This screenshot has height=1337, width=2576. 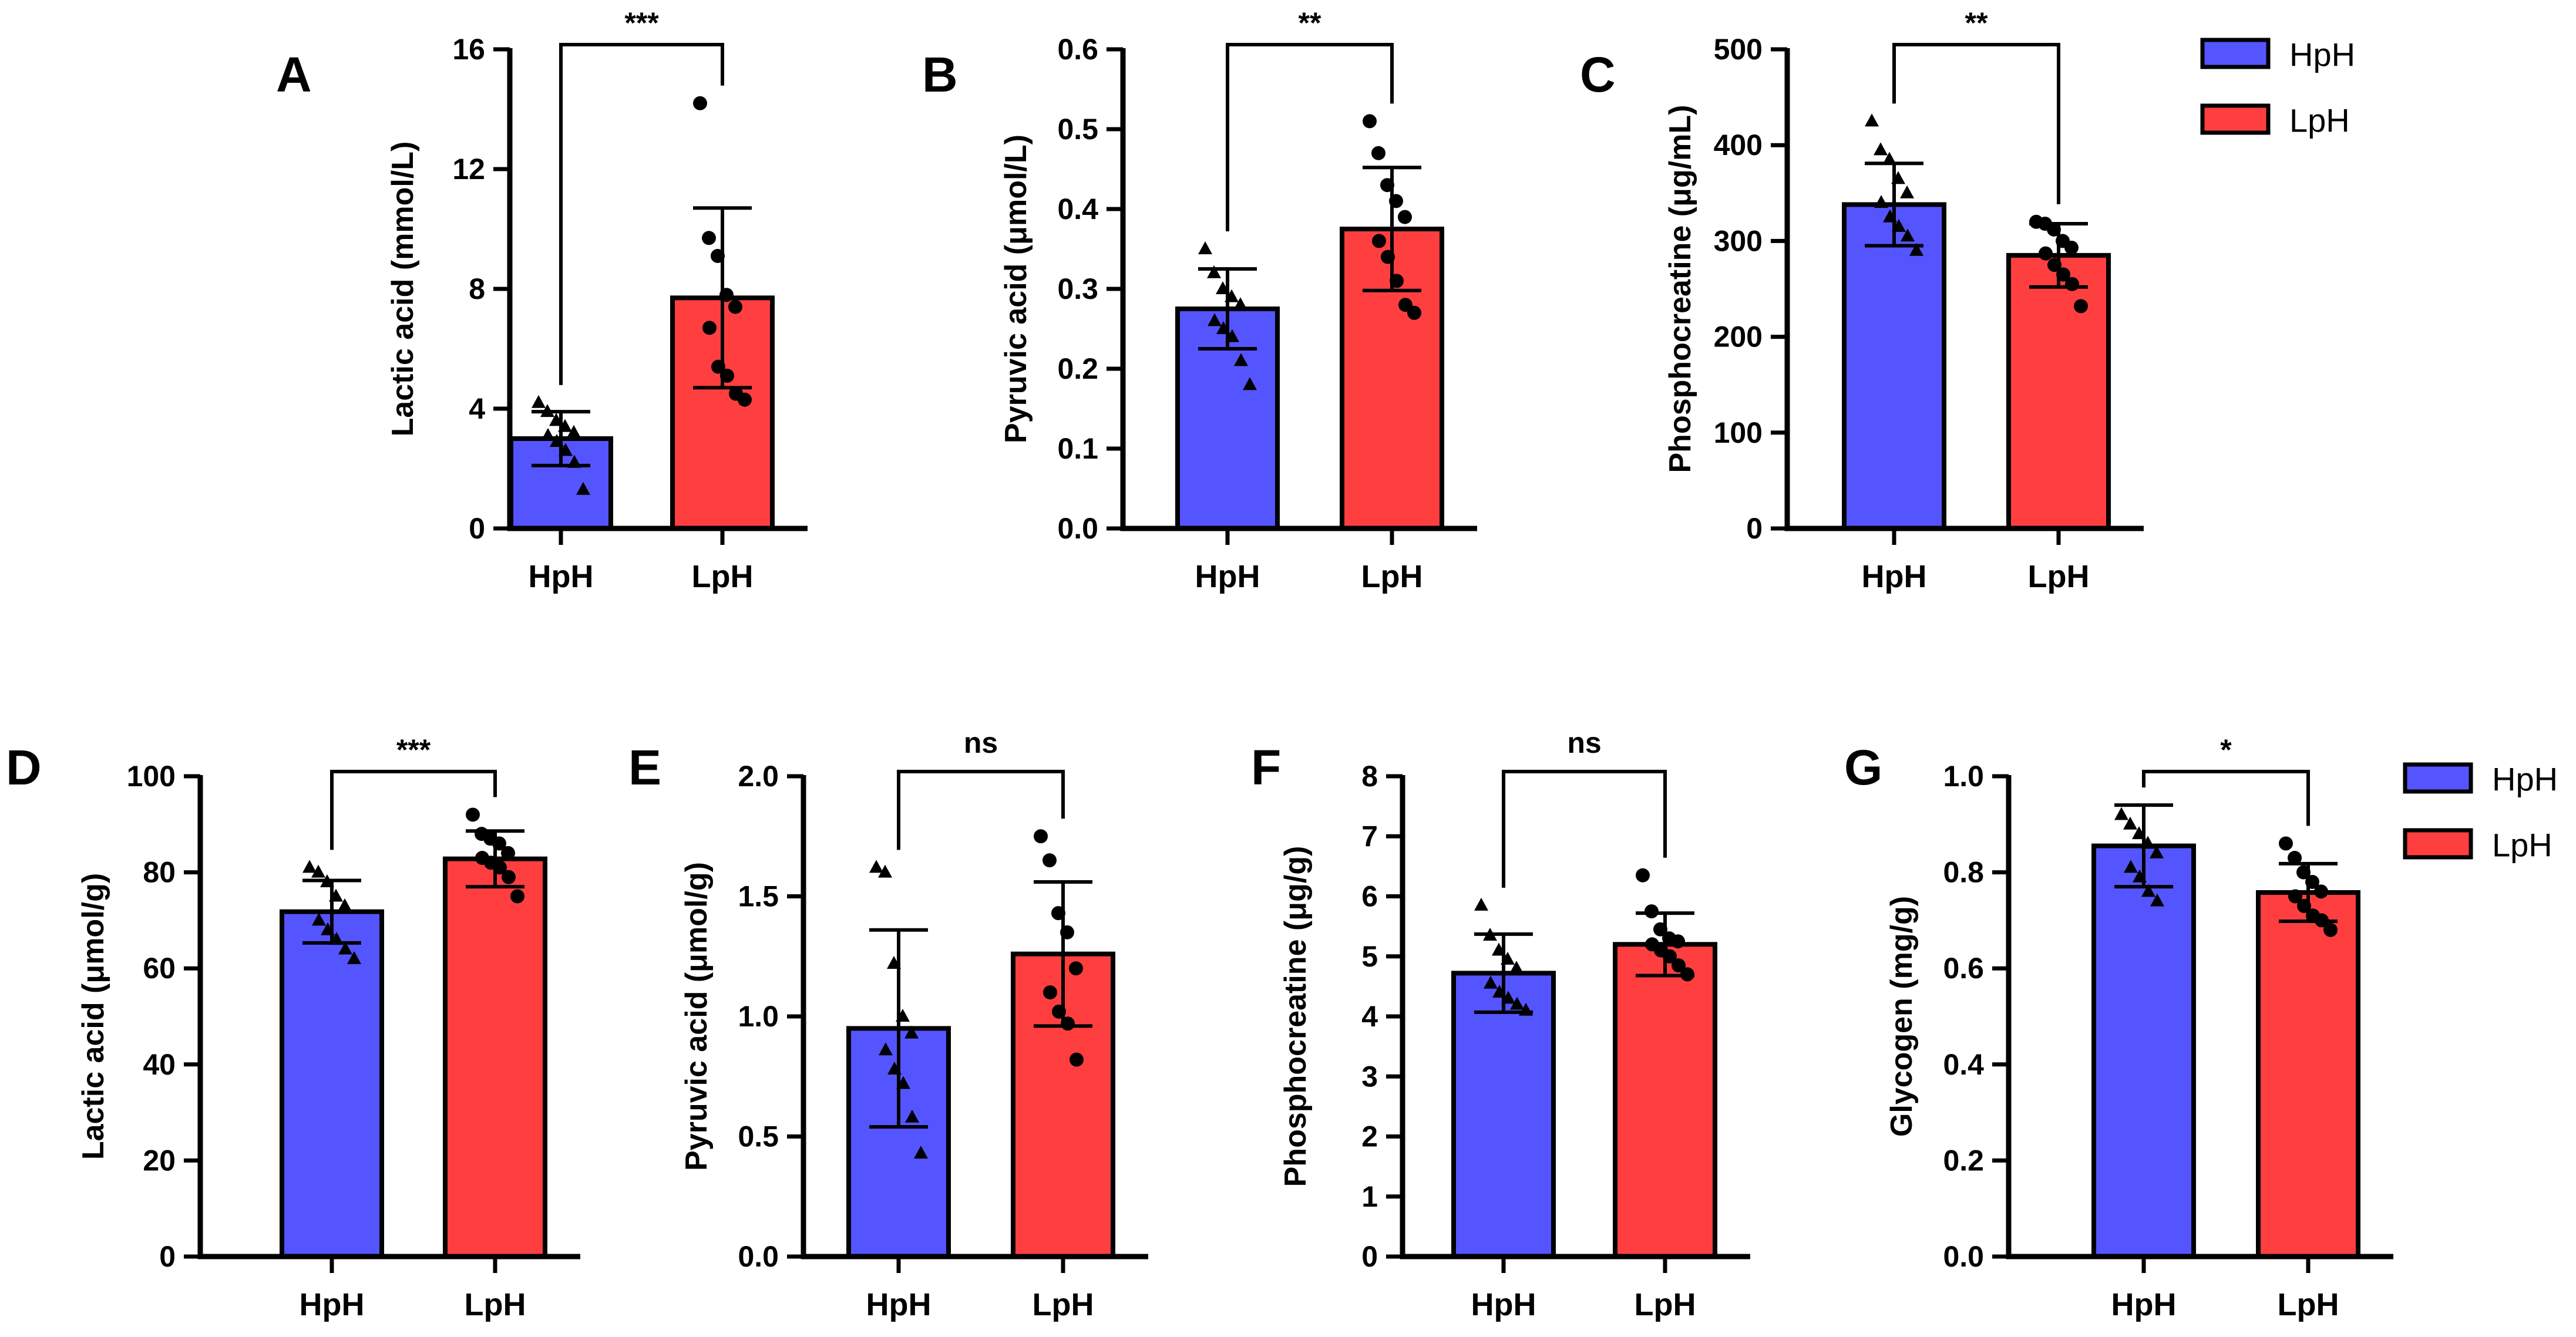 What do you see at coordinates (1266, 767) in the screenshot?
I see `panel-letter-f: F` at bounding box center [1266, 767].